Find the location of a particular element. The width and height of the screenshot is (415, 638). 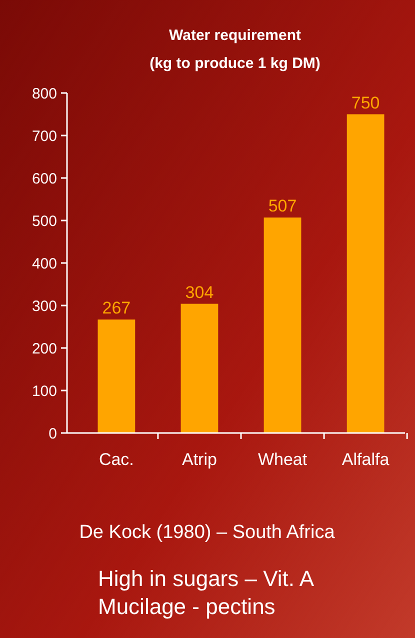

x-tick-label: Atrip is located at coordinates (199, 459).